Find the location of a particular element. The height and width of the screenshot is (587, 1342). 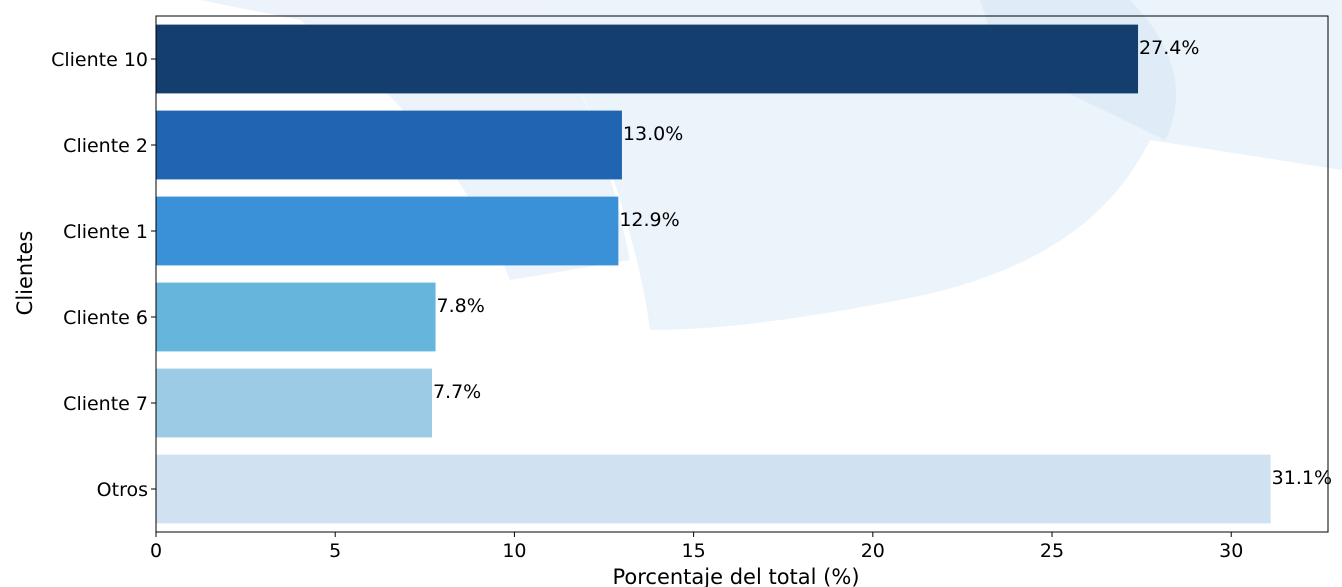

x-tick-label-0: 0 is located at coordinates (156, 551).